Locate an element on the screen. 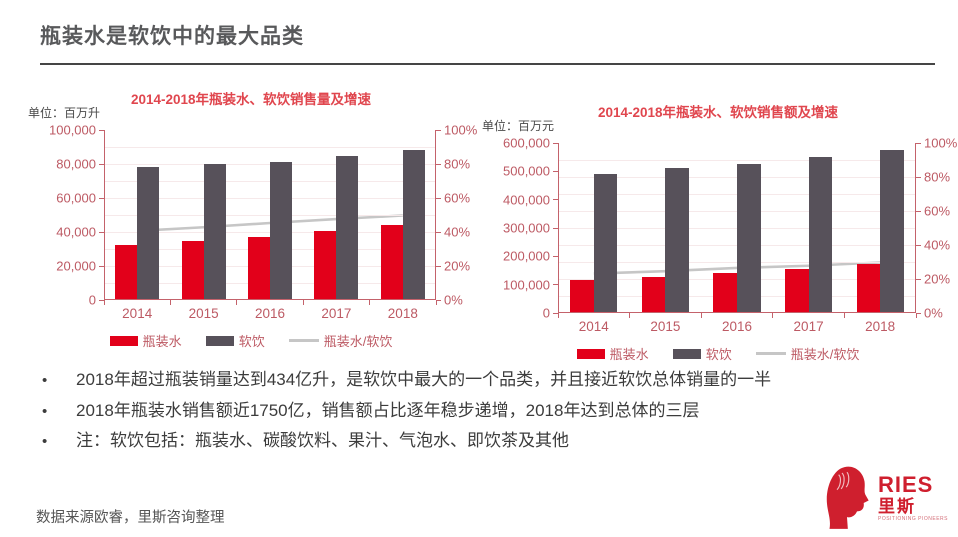  y-tick-label: 400,000 is located at coordinates (526, 200).